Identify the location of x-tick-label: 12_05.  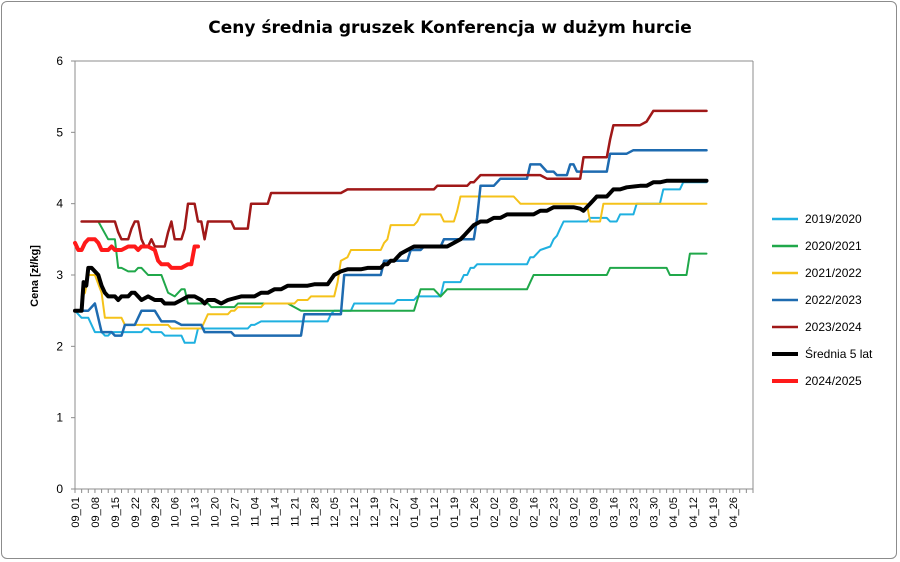
(335, 512).